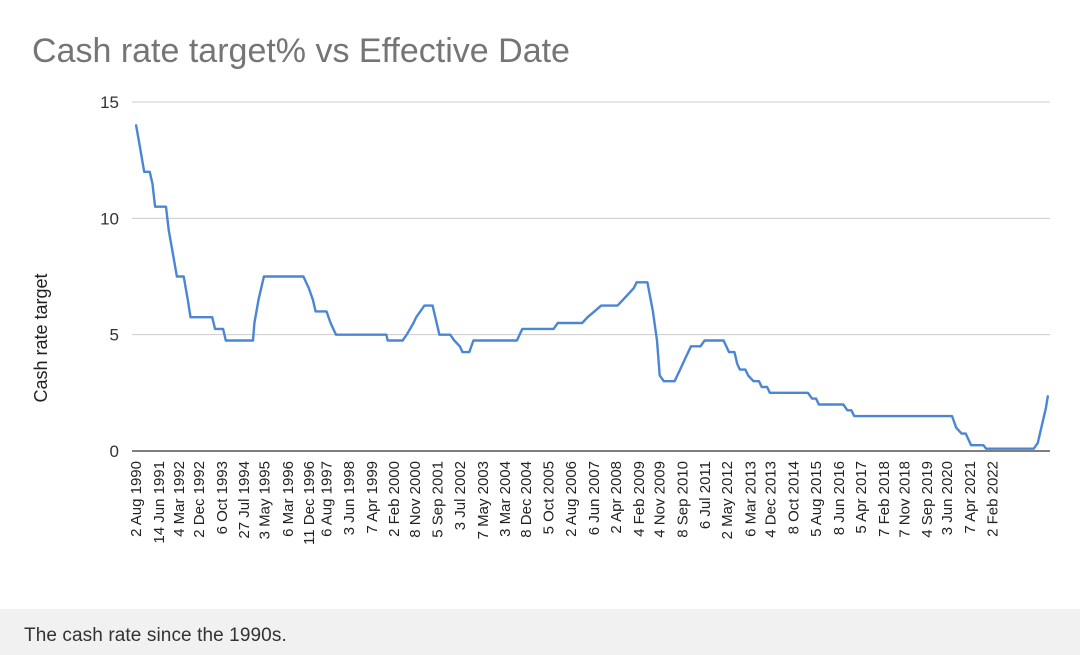 The image size is (1080, 655). What do you see at coordinates (540, 632) in the screenshot?
I see `caption-bar: The cash rate since the 1990s.` at bounding box center [540, 632].